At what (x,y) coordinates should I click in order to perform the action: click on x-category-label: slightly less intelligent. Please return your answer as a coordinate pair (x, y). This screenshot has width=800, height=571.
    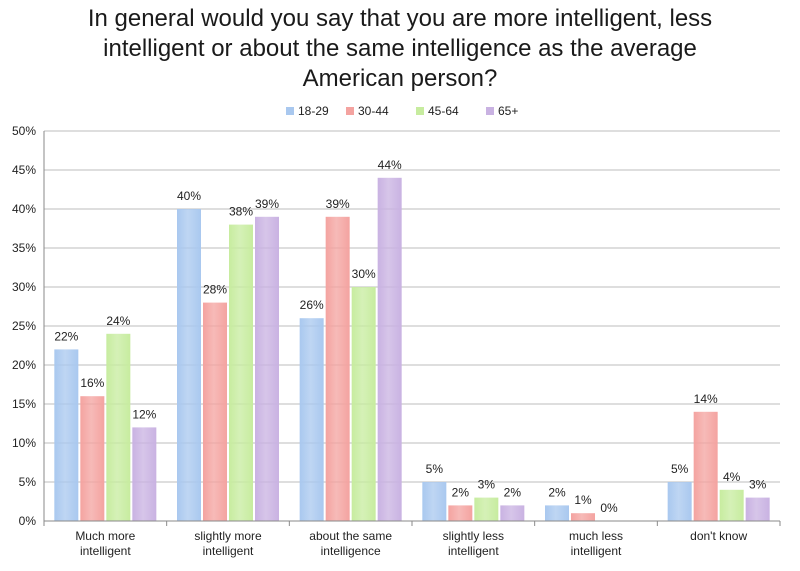
    Looking at the image, I should click on (473, 543).